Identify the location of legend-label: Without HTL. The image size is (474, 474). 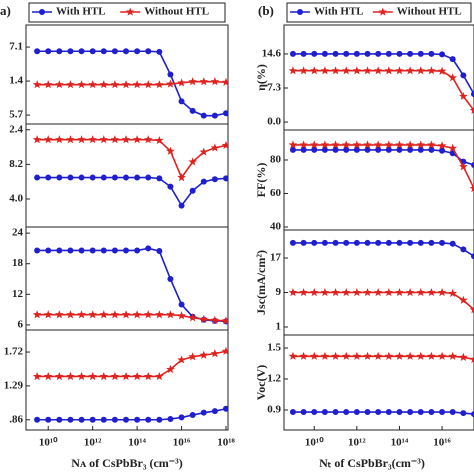
(176, 12).